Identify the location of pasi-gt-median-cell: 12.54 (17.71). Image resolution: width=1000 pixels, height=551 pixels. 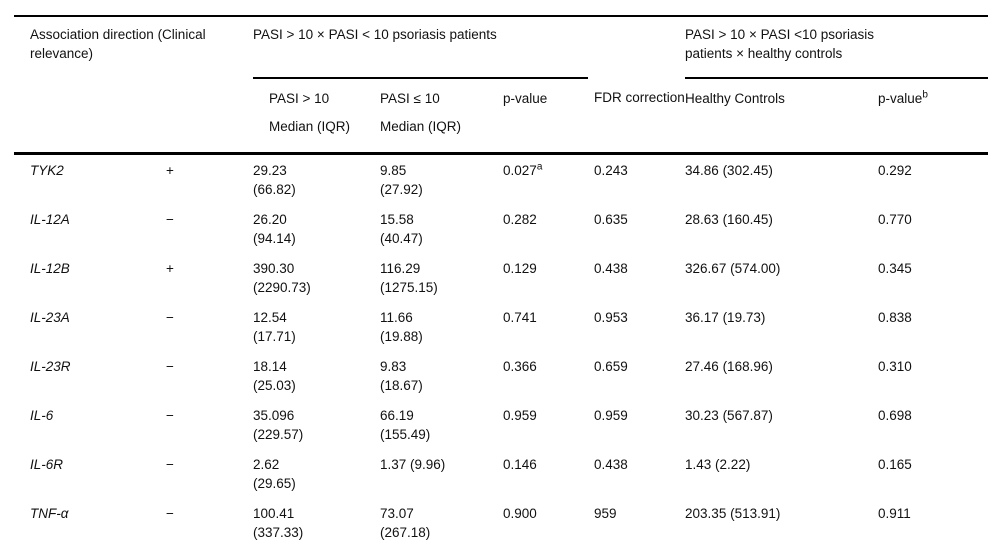
(274, 327).